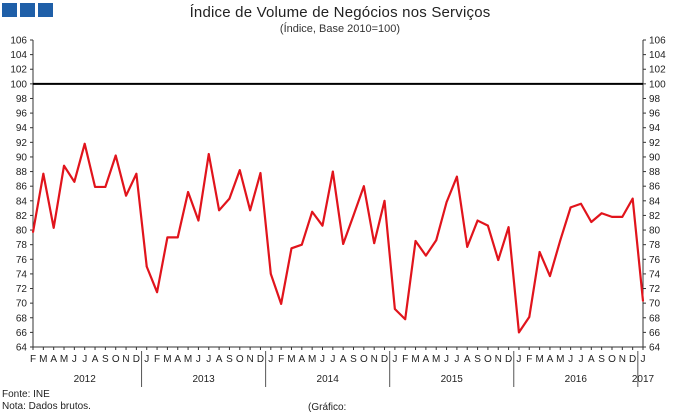 This screenshot has width=680, height=415. Describe the element at coordinates (22, 304) in the screenshot. I see `y-tick-label-left: 70` at that location.